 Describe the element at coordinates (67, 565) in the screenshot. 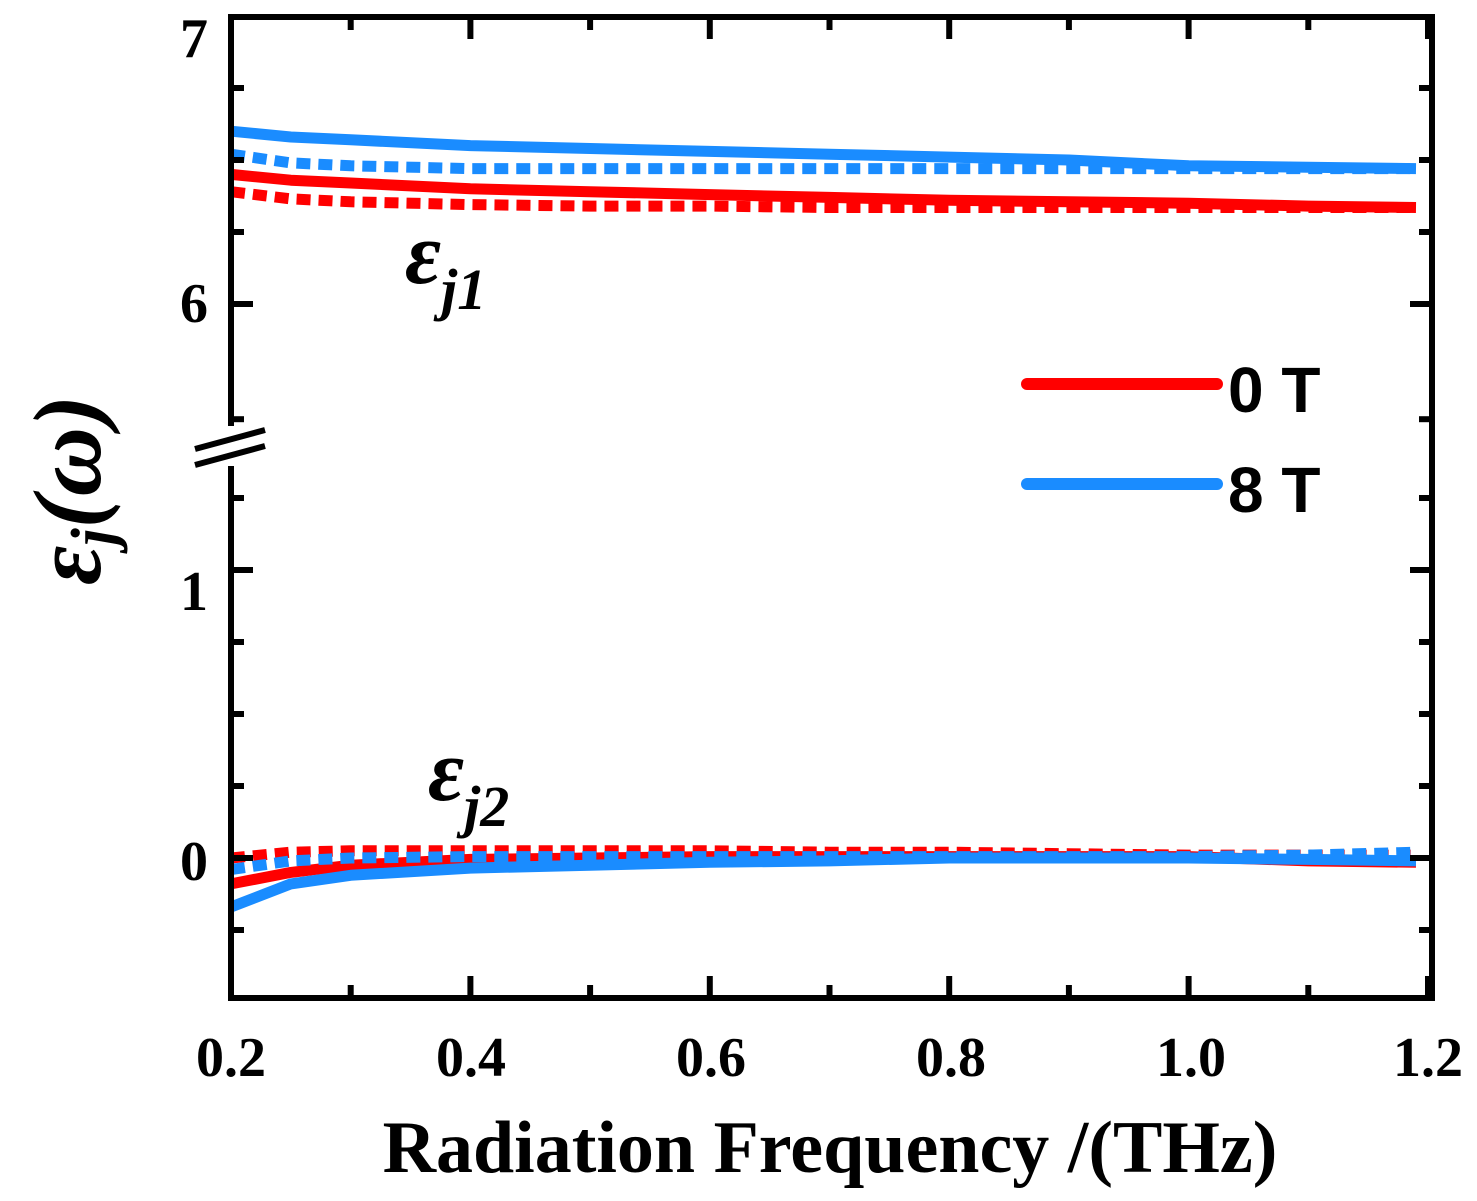

I see `y-axis-title-main: ε` at that location.